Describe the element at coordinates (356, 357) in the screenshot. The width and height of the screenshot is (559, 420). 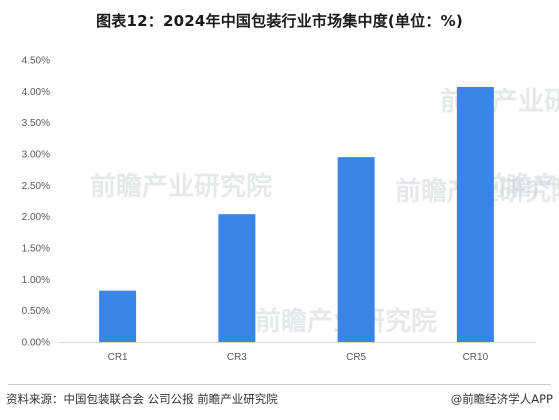
I see `x-tick-label-cr5: CR5` at that location.